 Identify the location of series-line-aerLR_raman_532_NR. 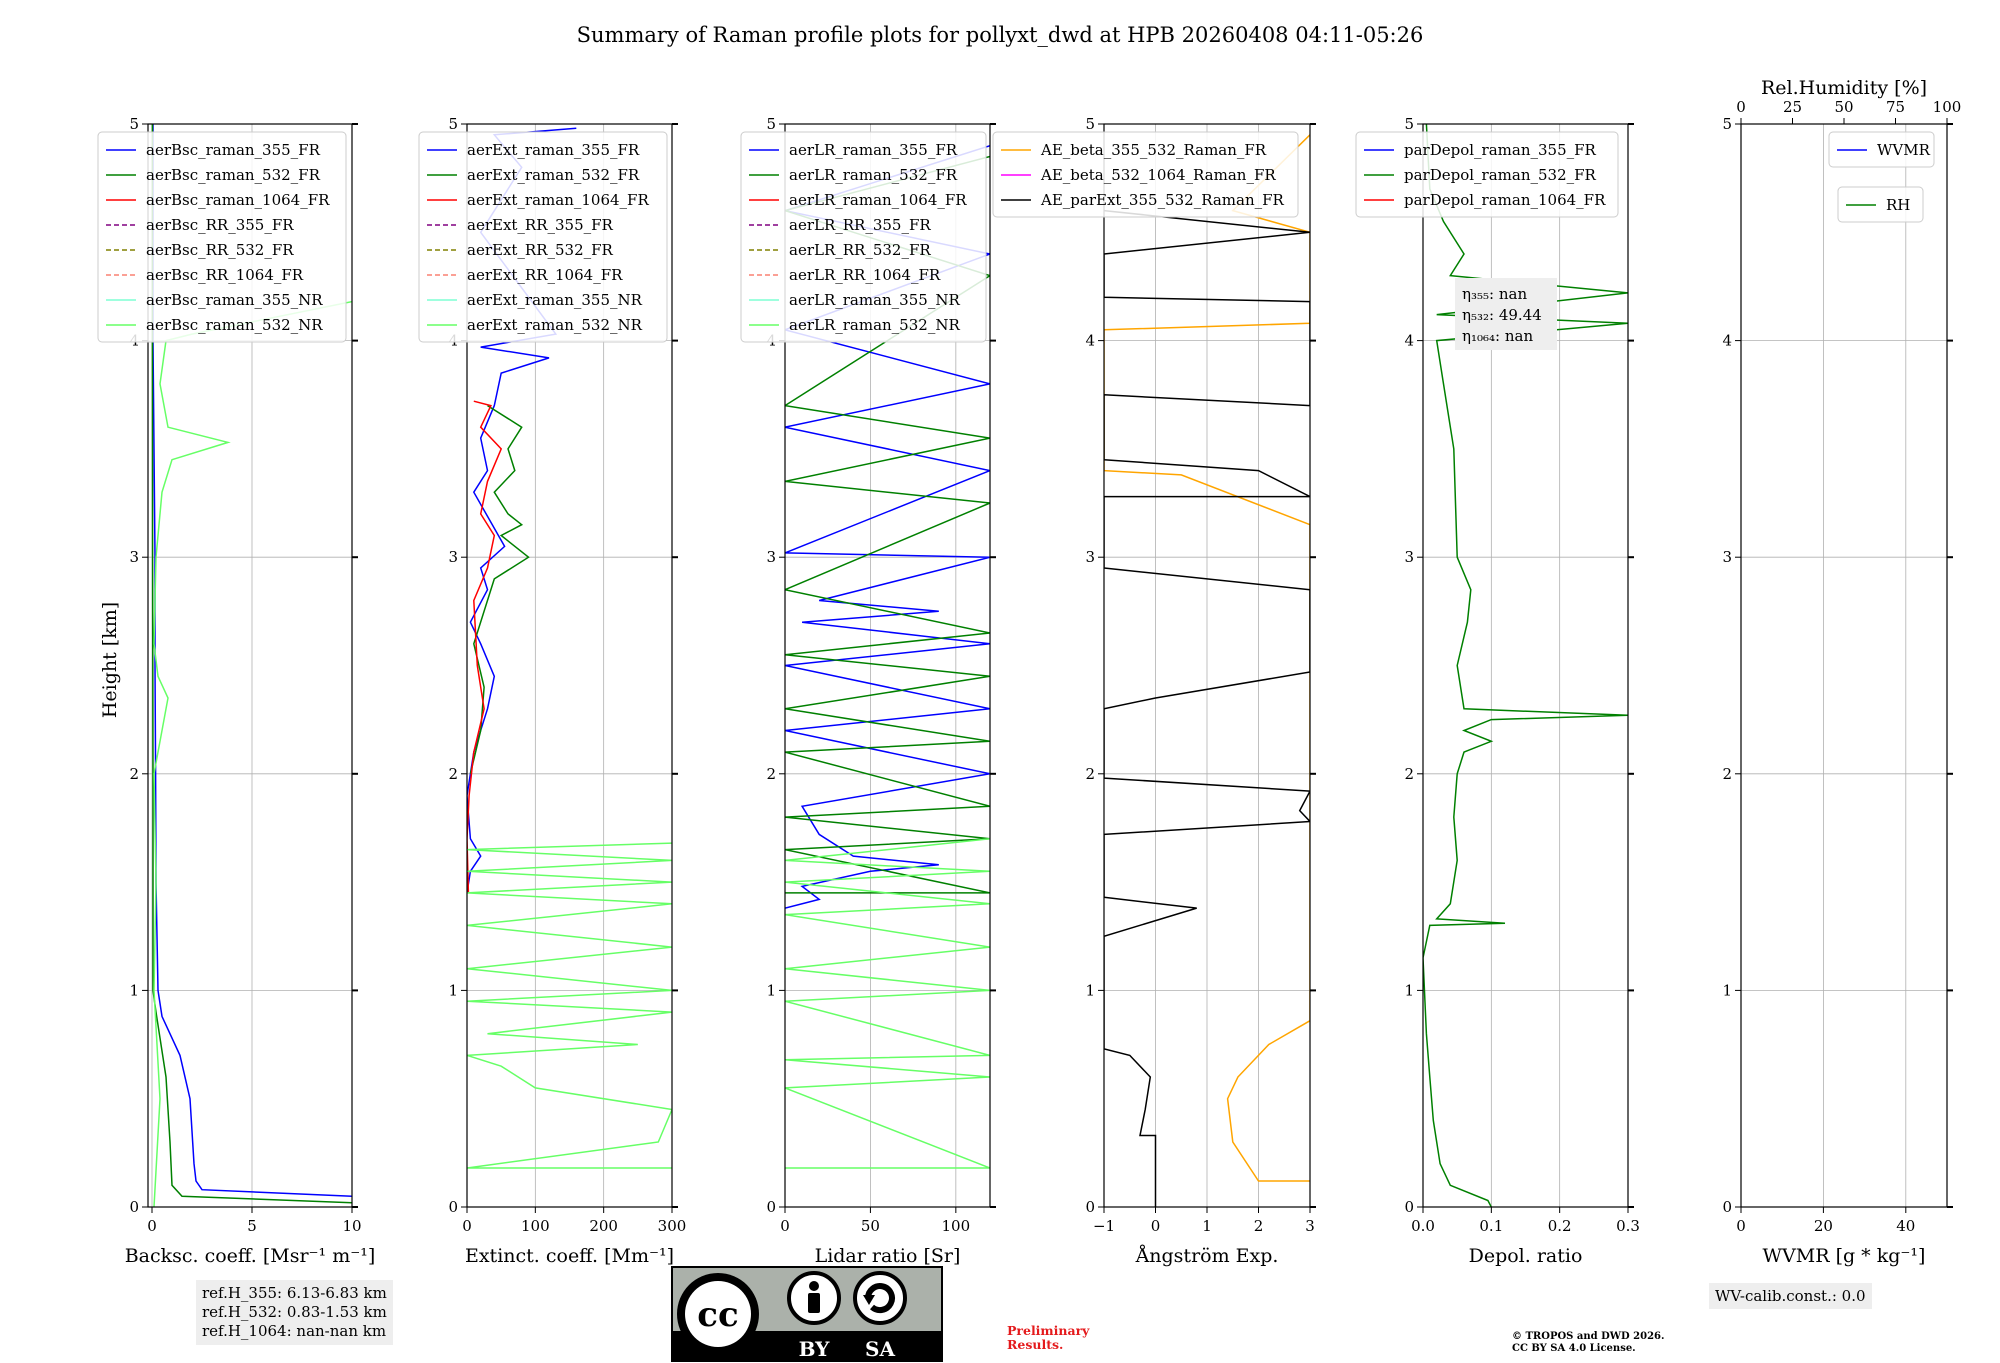
(887, 1003).